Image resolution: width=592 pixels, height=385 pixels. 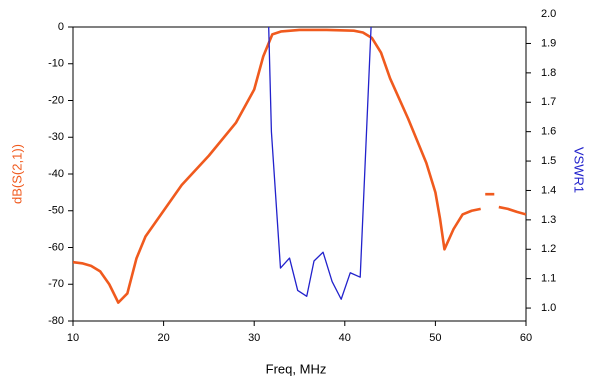 What do you see at coordinates (548, 279) in the screenshot?
I see `y2-tick-label: 1.1` at bounding box center [548, 279].